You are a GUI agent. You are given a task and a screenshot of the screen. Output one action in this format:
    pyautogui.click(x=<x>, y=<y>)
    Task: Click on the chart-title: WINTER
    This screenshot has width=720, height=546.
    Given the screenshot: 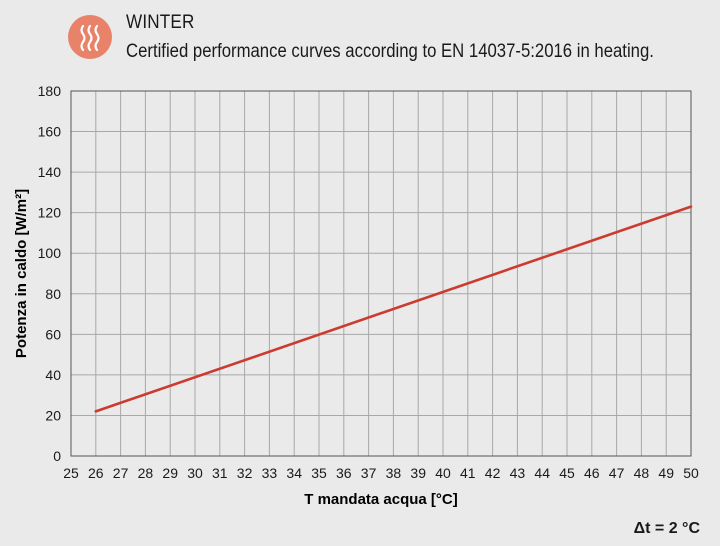 What is the action you would take?
    pyautogui.click(x=160, y=22)
    